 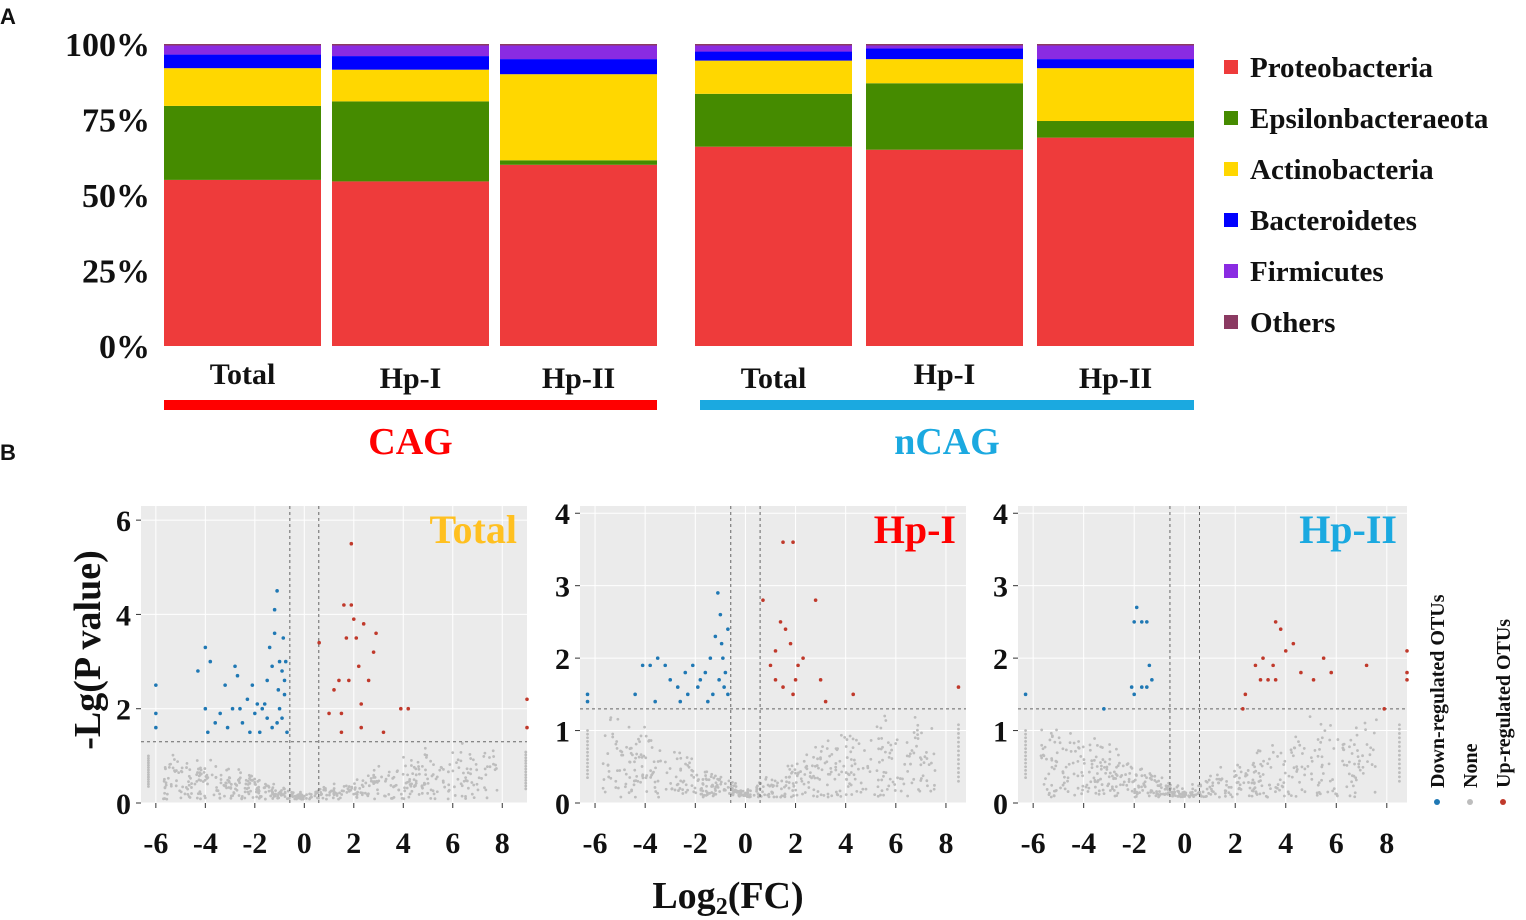 What do you see at coordinates (945, 374) in the screenshot?
I see `bar-category-label: Hp-I` at bounding box center [945, 374].